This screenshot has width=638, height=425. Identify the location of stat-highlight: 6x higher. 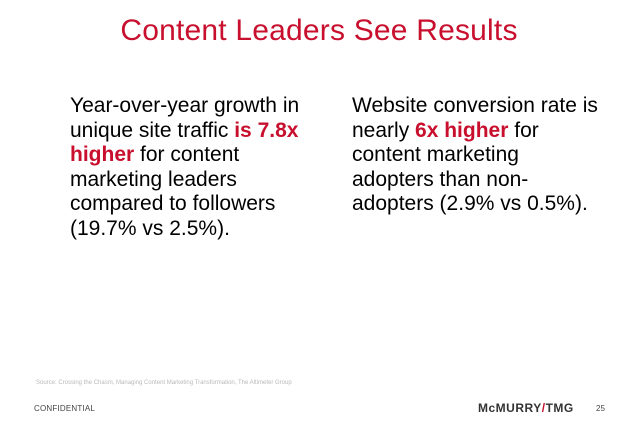
(462, 130).